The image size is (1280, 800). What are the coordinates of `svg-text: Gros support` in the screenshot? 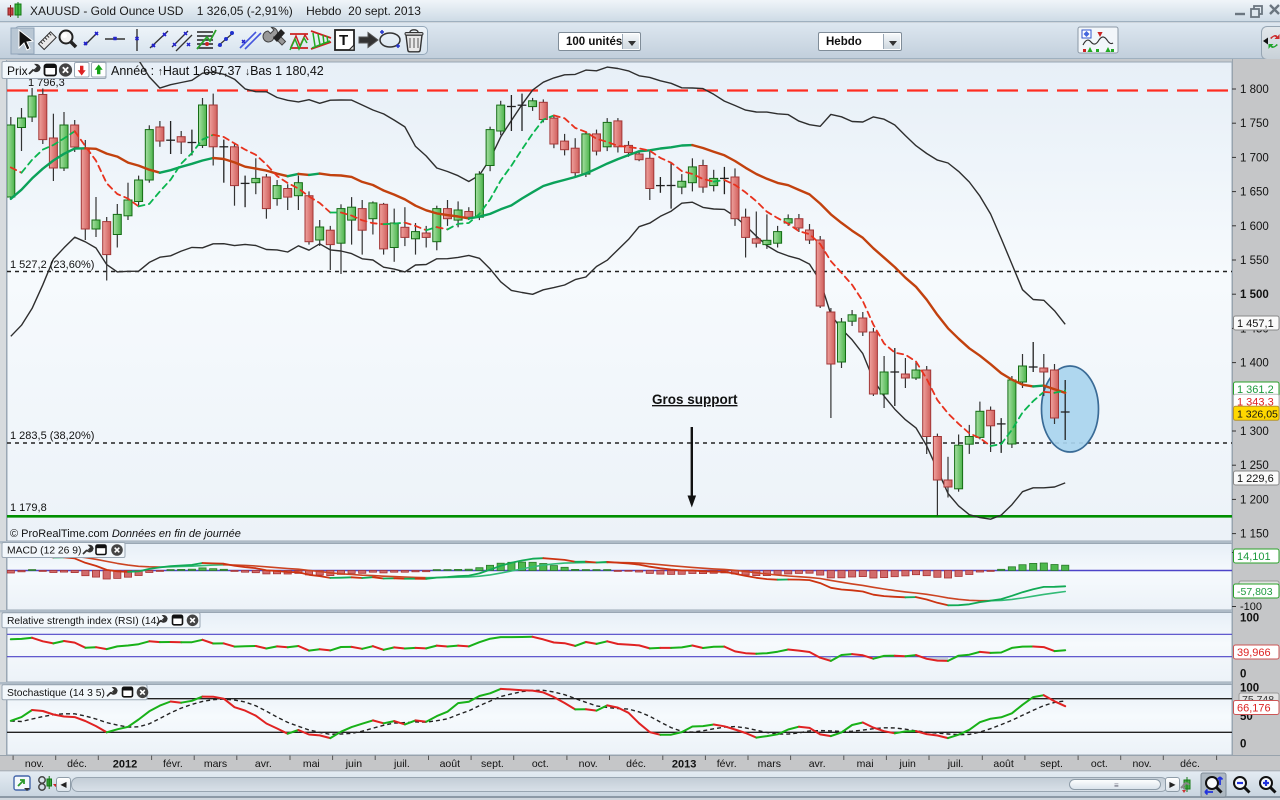 It's located at (695, 399).